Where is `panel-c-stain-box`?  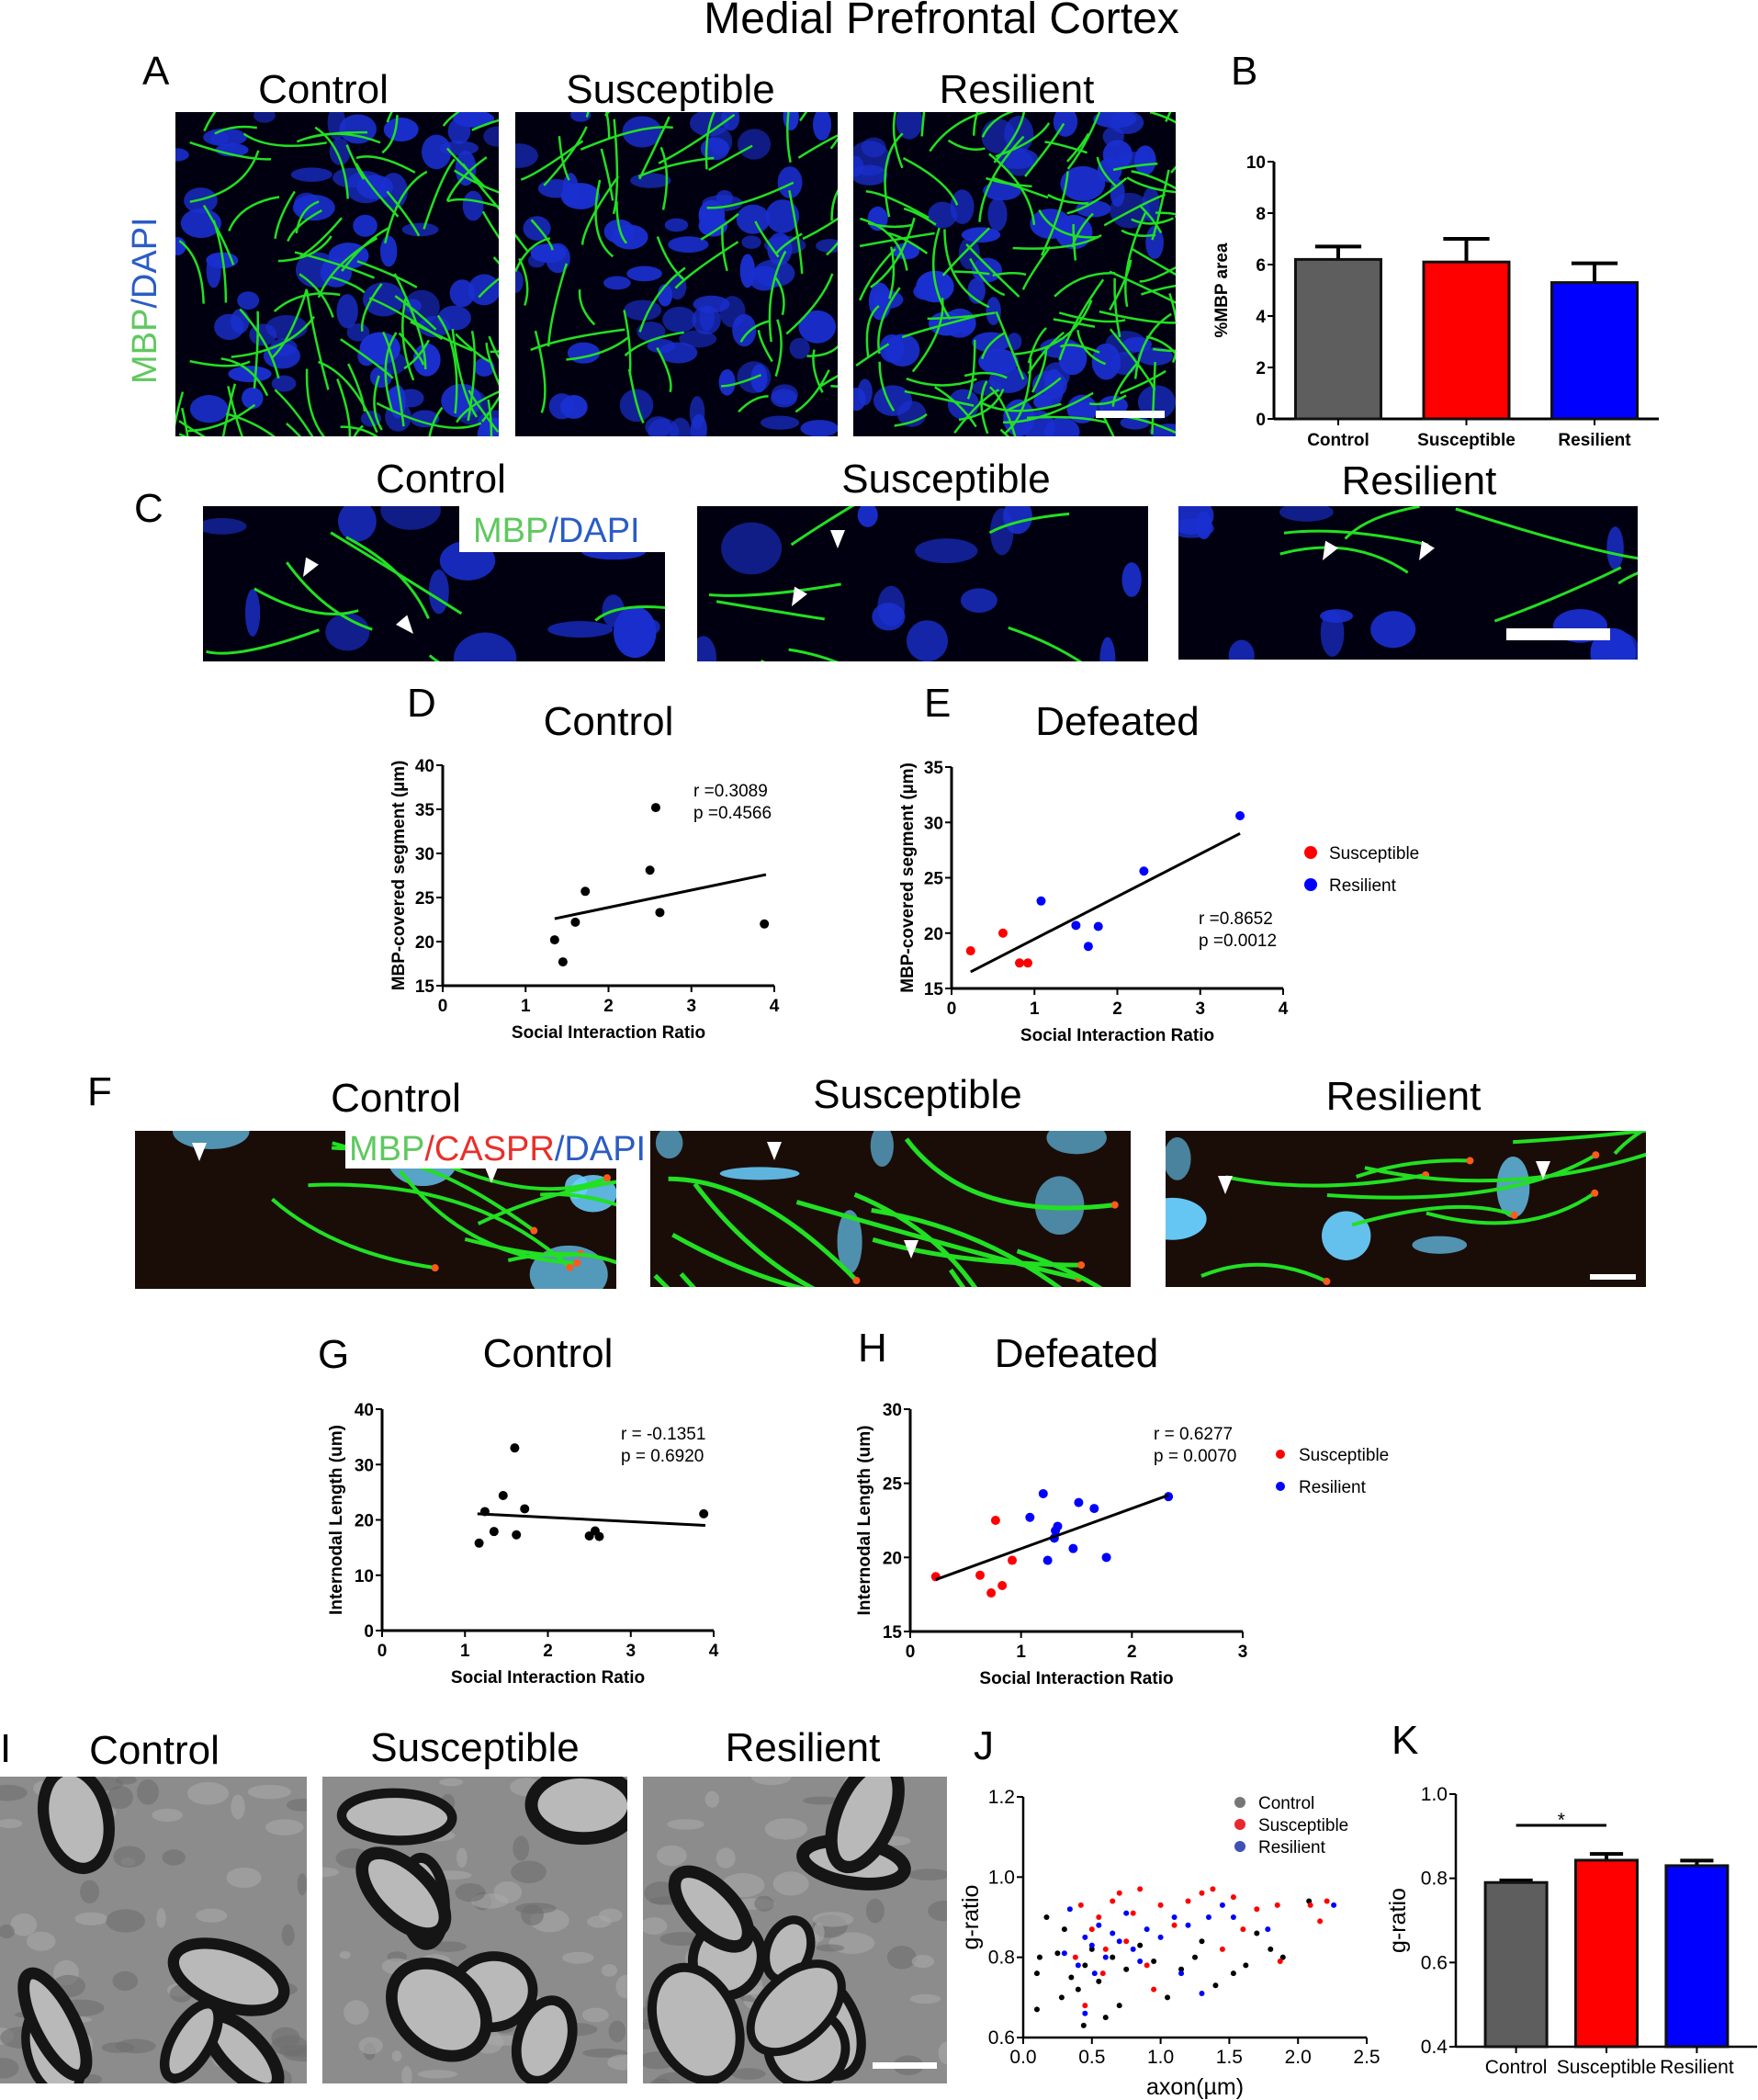
panel-c-stain-box is located at coordinates (562, 529).